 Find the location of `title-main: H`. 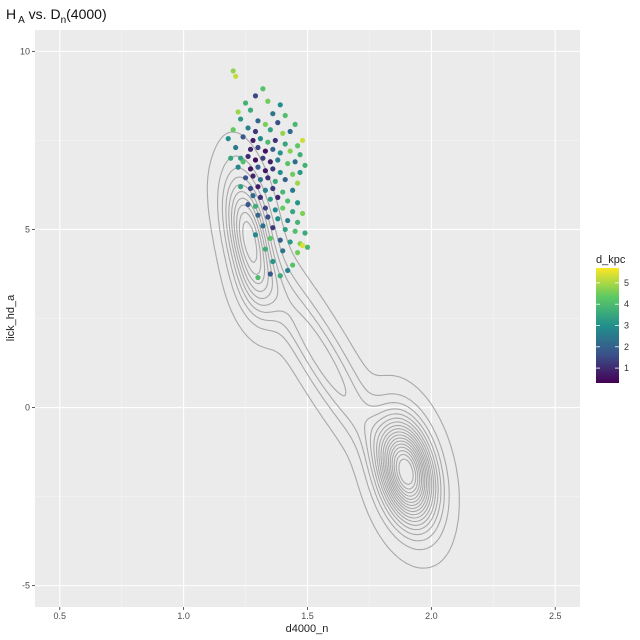

title-main: H is located at coordinates (11, 14).